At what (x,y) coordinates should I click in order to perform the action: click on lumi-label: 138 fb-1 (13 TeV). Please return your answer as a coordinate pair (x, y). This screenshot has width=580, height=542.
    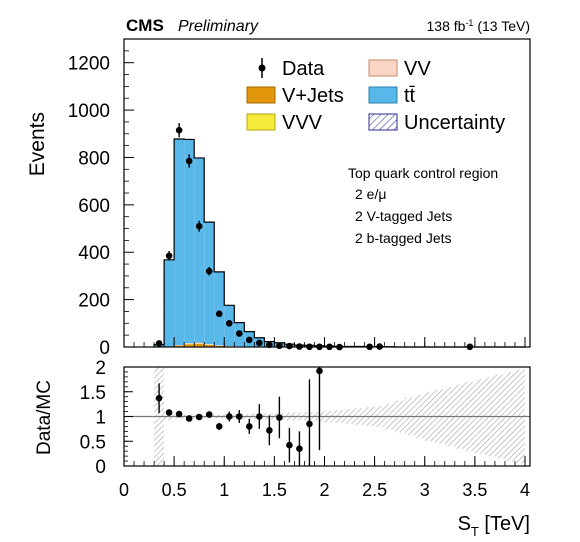
    Looking at the image, I should click on (479, 26).